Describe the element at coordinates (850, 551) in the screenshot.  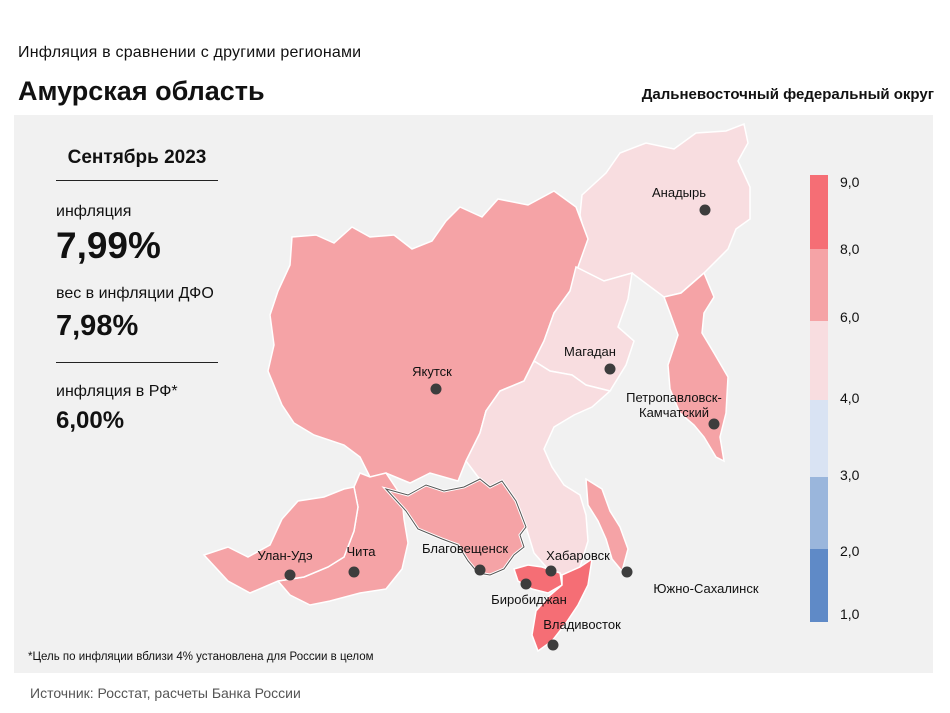
I see `legend-tick-label: 2,0` at that location.